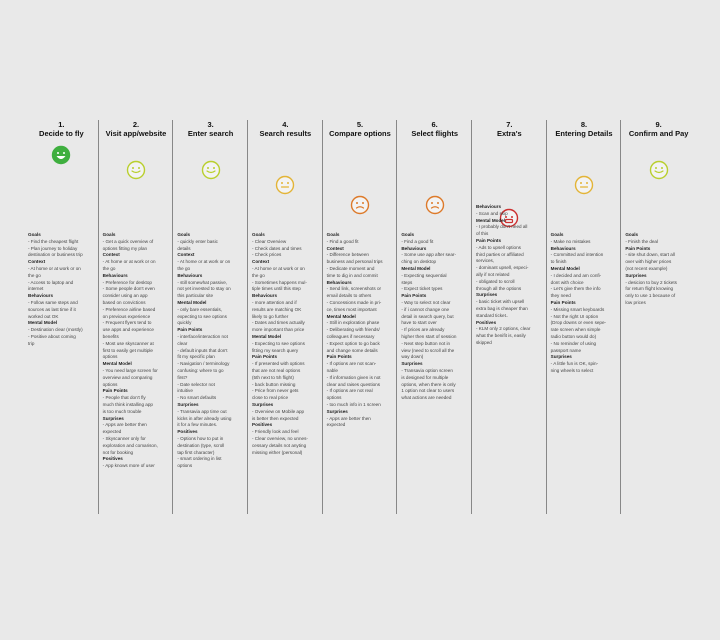  What do you see at coordinates (336, 425) in the screenshot?
I see `notes-line: expected` at bounding box center [336, 425].